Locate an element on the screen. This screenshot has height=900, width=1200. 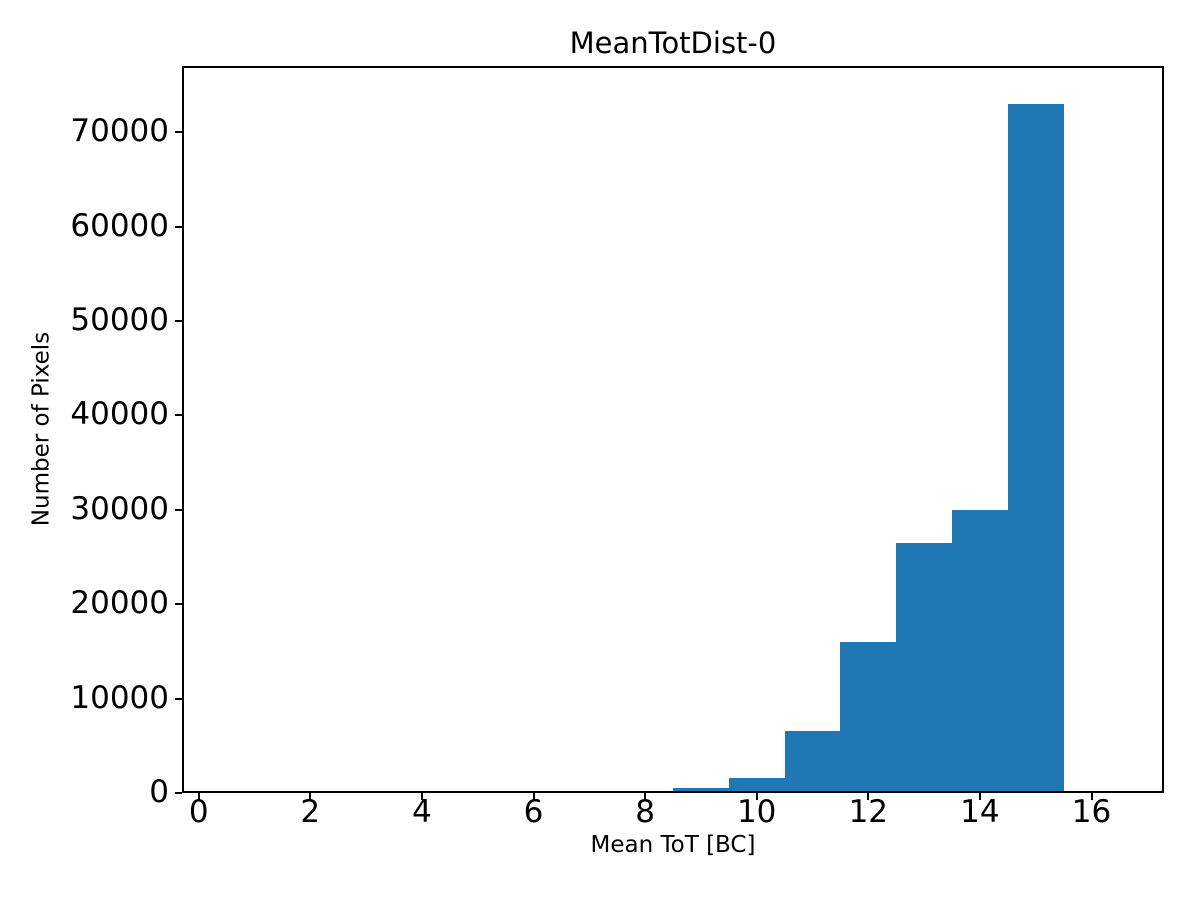
y-axis-label: Number of Pixels is located at coordinates (41, 429).